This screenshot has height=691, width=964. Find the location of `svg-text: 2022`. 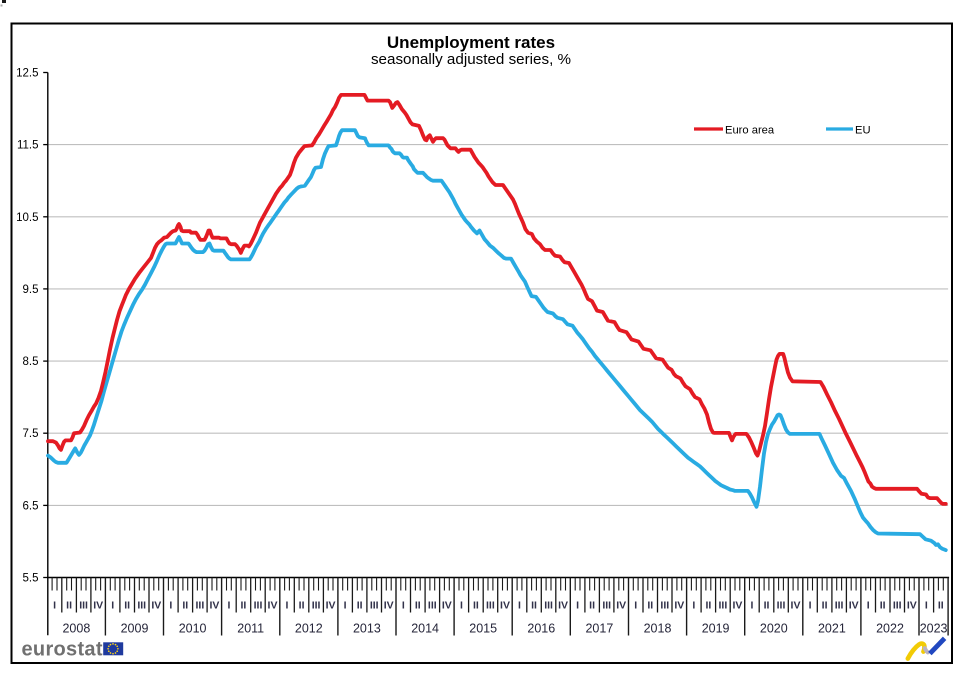

svg-text: 2022 is located at coordinates (890, 629).